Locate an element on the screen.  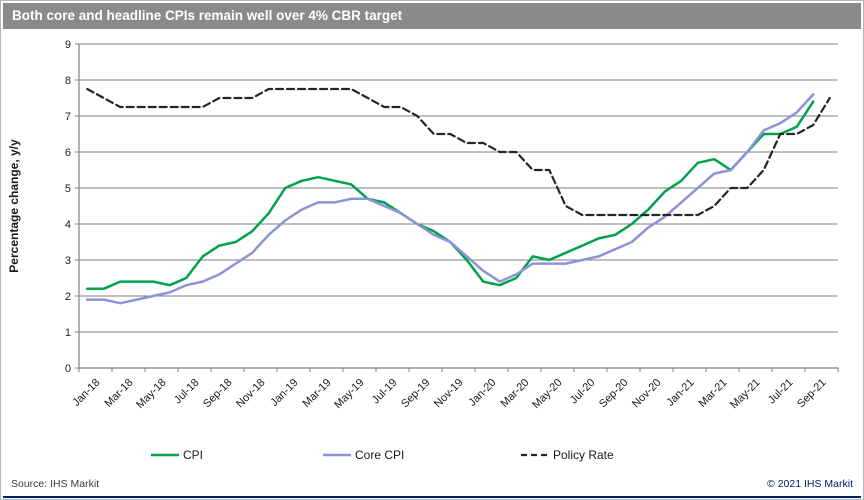
x-tick-label: Jul-18 is located at coordinates (187, 392).